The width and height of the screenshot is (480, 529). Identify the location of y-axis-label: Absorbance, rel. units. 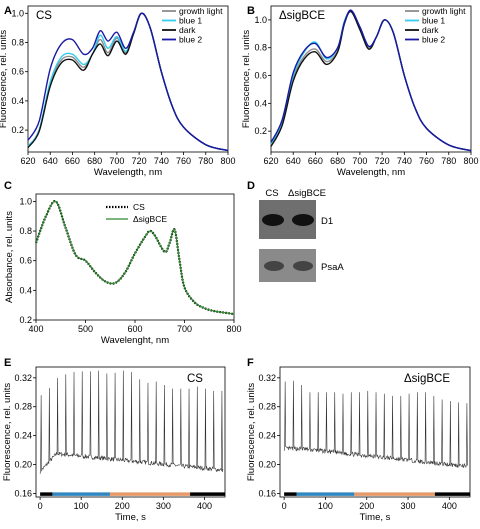
(9, 257).